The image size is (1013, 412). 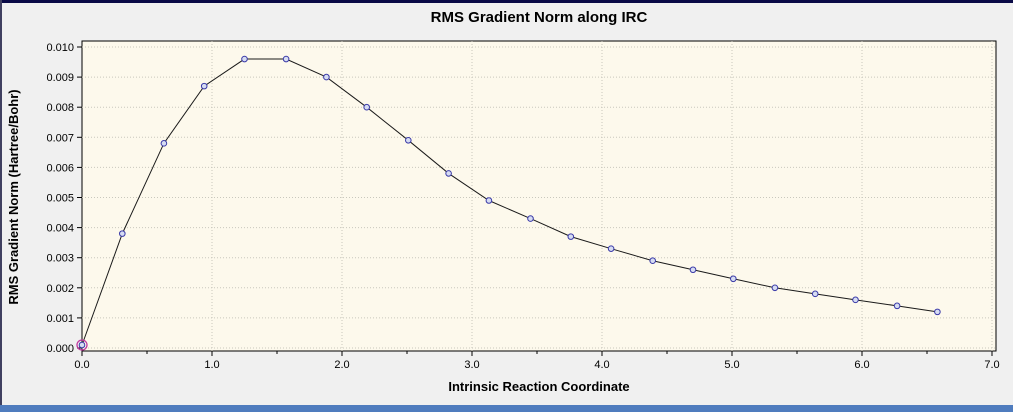 What do you see at coordinates (601, 365) in the screenshot?
I see `x-tick-label: 4.0` at bounding box center [601, 365].